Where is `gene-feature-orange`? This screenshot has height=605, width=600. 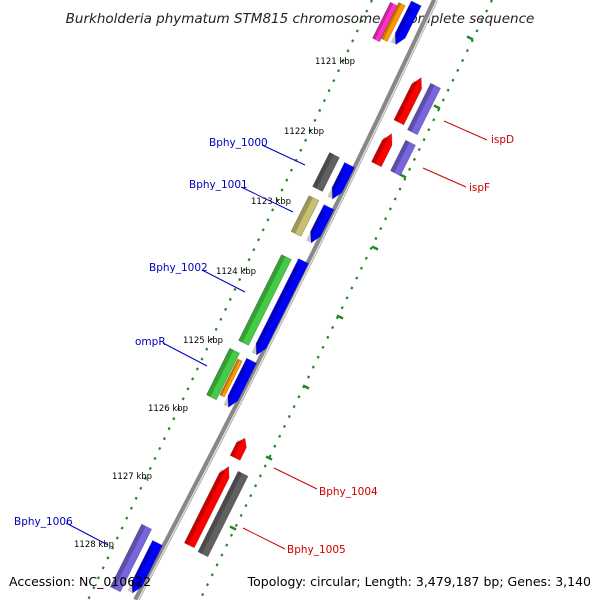 gene-feature-orange is located at coordinates (393, 22).